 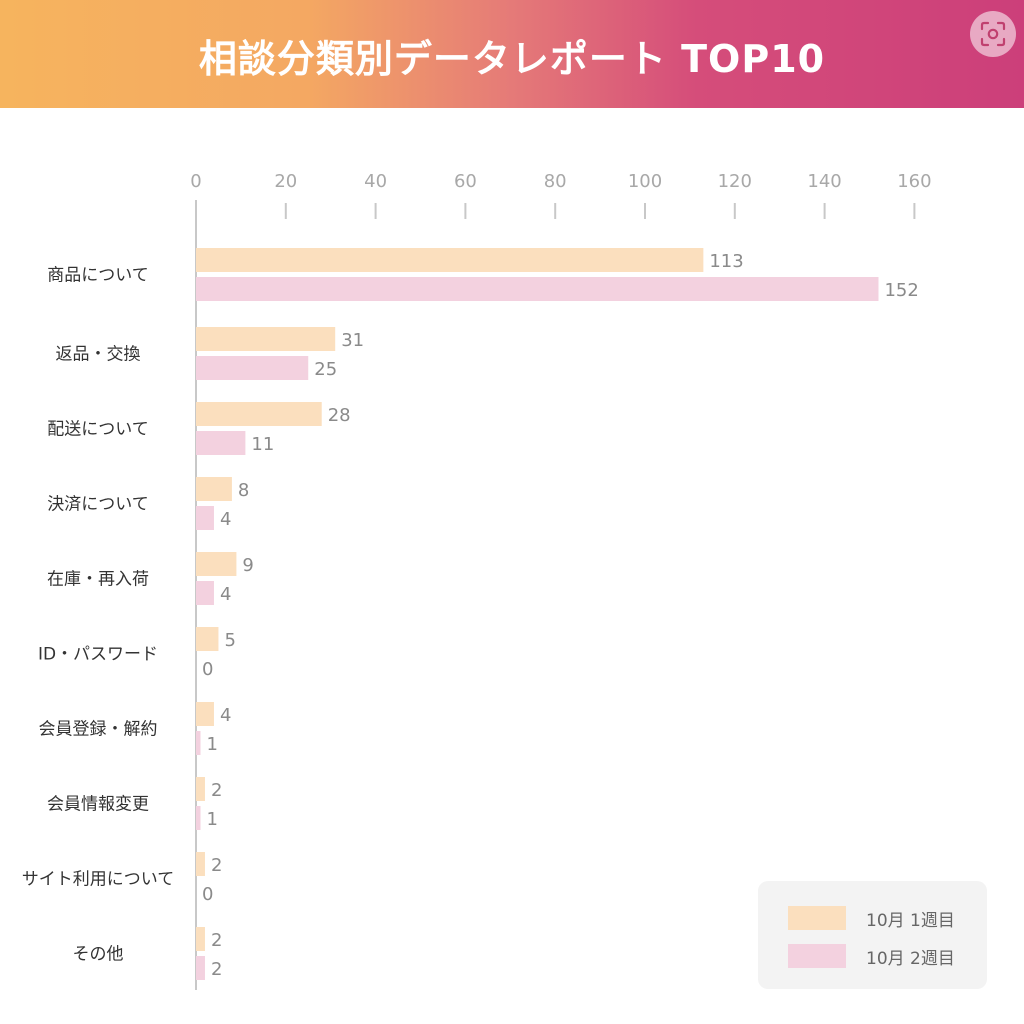 What do you see at coordinates (726, 261) in the screenshot?
I see `data-label: 113` at bounding box center [726, 261].